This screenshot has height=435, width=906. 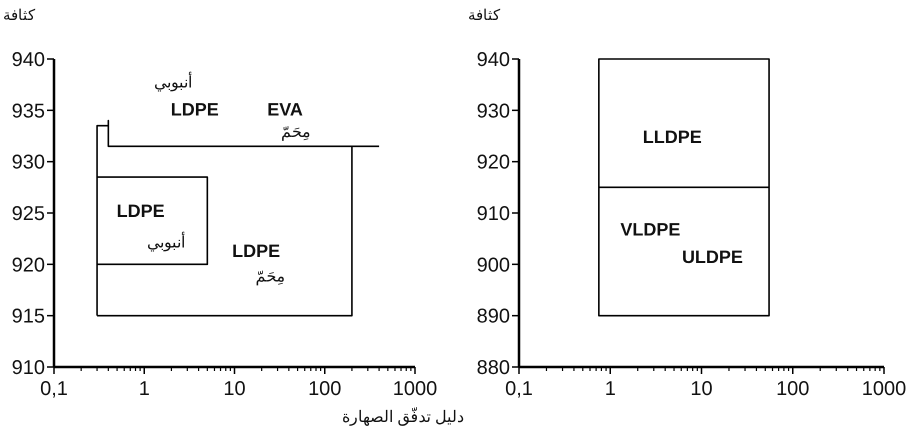 I want to click on y-tick-label: 890, so click(x=493, y=317).